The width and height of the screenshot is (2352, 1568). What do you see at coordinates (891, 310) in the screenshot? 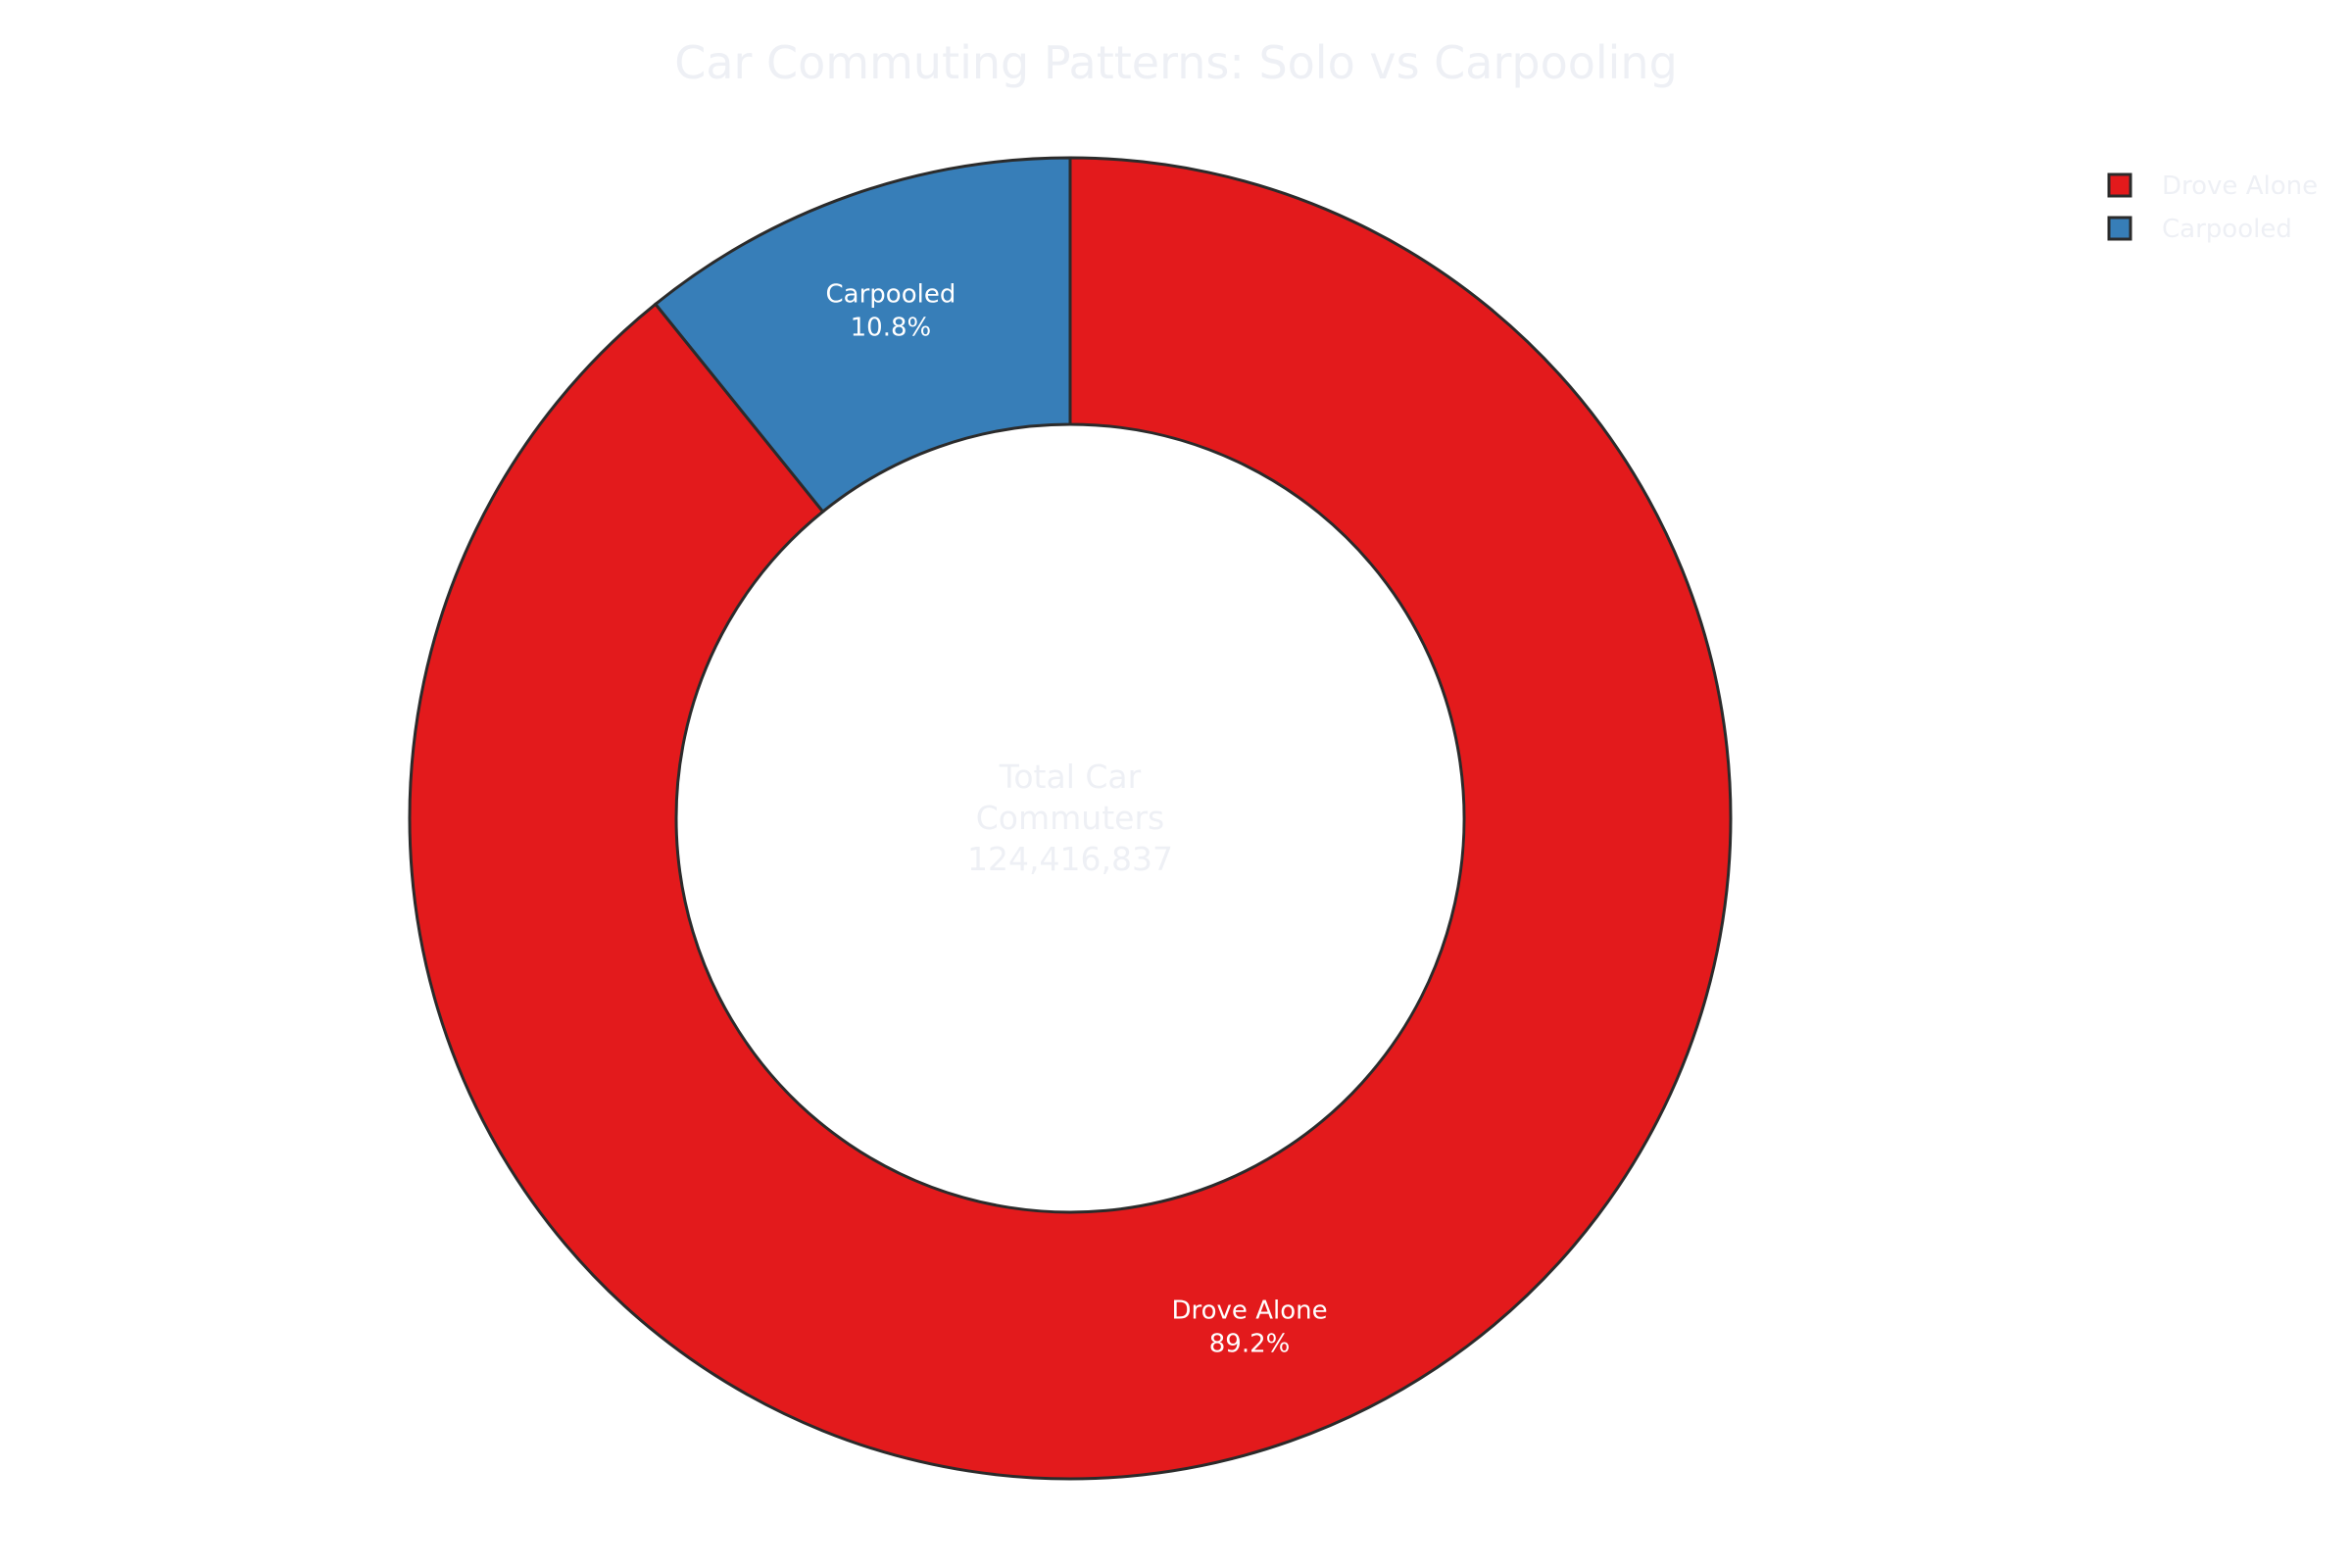
I see `slice-label-carpooled: Carpooled 10.8%` at bounding box center [891, 310].